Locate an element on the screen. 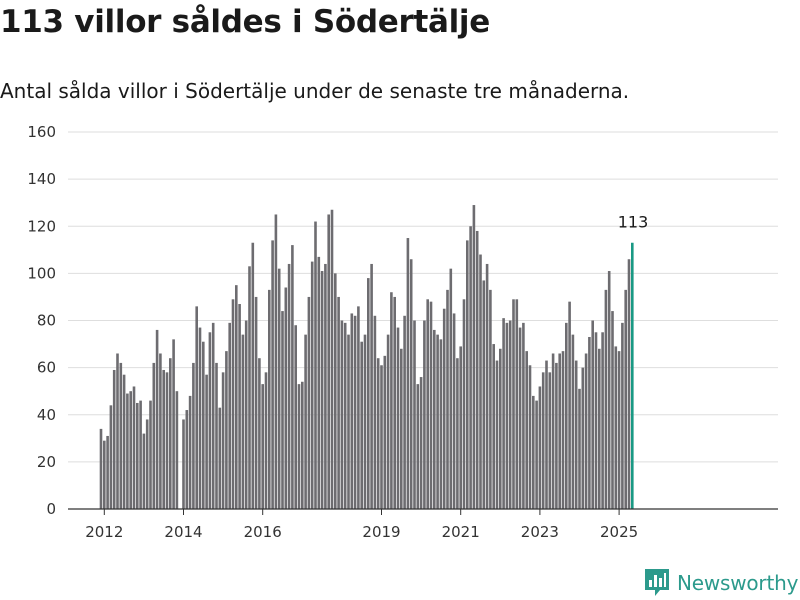 The height and width of the screenshot is (600, 800). x-axis-ticks: 2012 2014 2016 2019 2021 2023 2025 is located at coordinates (361, 525).